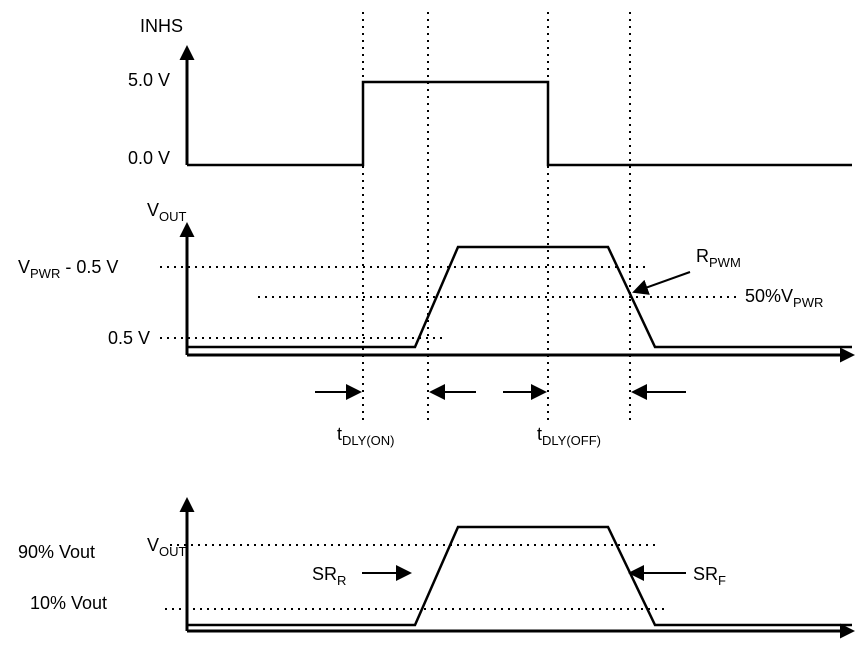  I want to click on level-label: VPWR - 0.5 V, so click(68, 269).